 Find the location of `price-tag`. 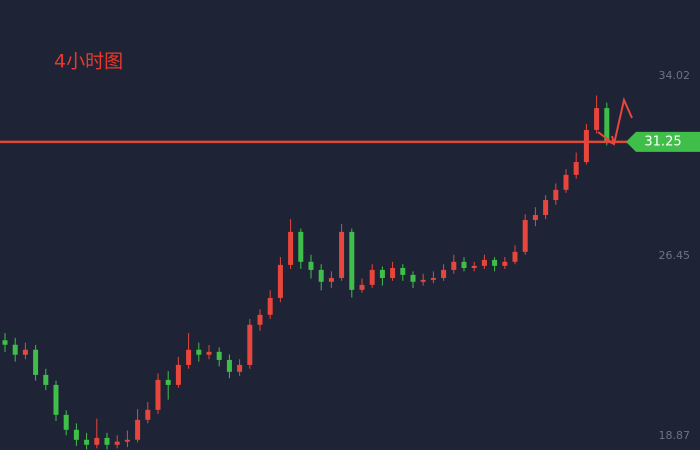

price-tag is located at coordinates (663, 141).